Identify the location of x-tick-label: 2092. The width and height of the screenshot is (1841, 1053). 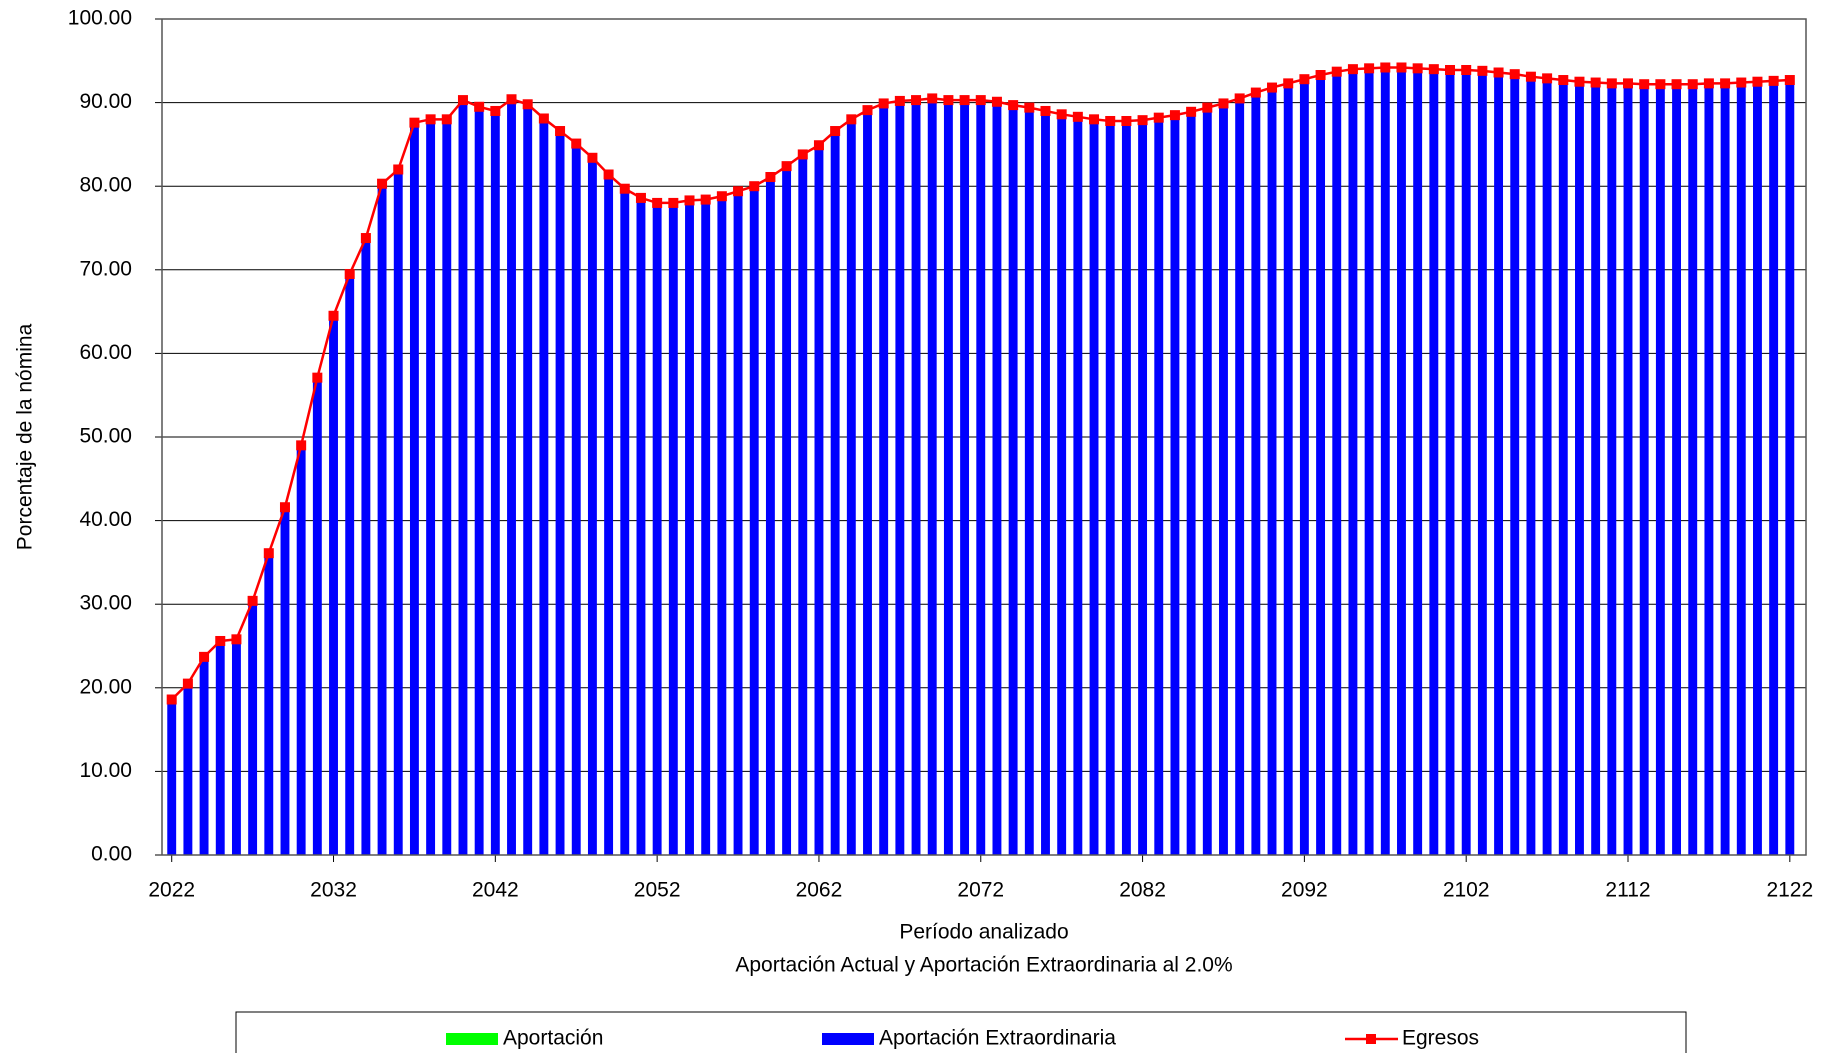
(1304, 890).